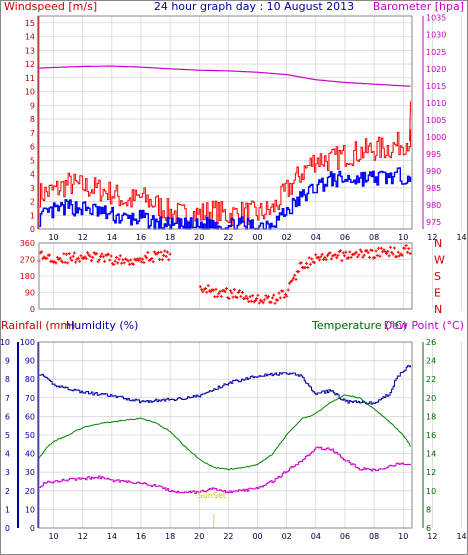 The image size is (468, 555). What do you see at coordinates (32, 147) in the screenshot?
I see `windspeed-tick-label: 6` at bounding box center [32, 147].